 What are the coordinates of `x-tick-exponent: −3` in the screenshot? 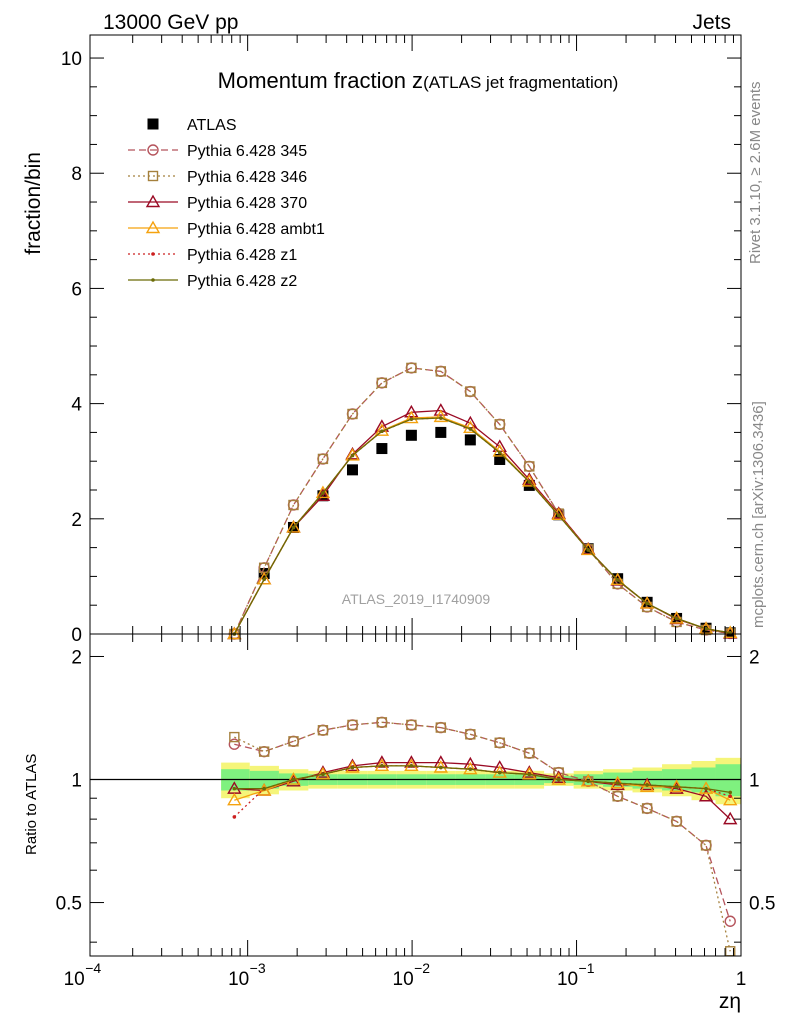 It's located at (258, 968).